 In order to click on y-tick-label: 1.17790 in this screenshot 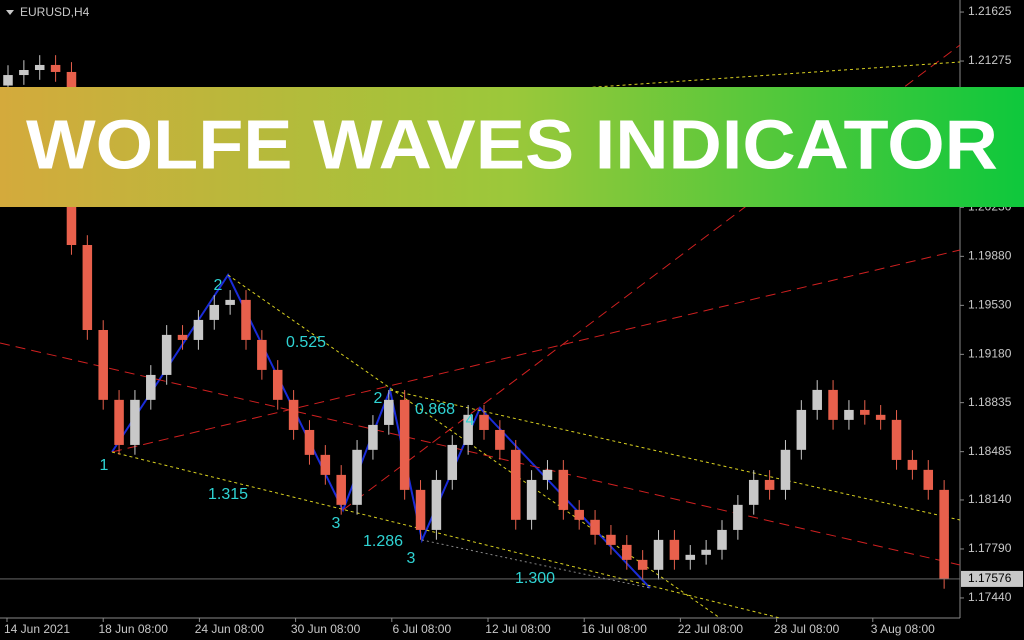, I will do `click(990, 548)`.